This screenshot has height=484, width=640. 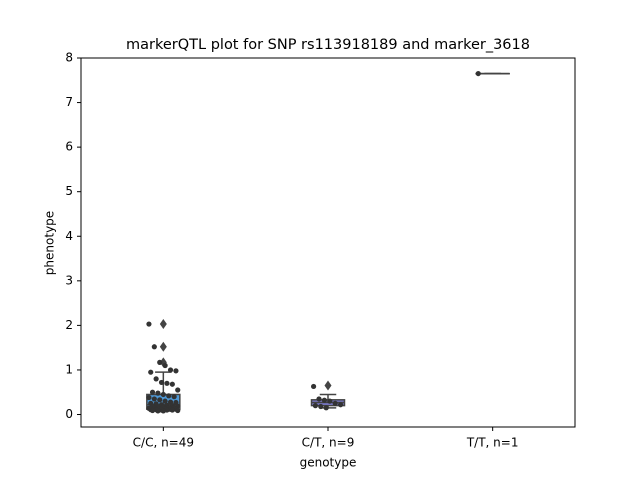 What do you see at coordinates (69, 325) in the screenshot?
I see `y-tick-label: 2` at bounding box center [69, 325].